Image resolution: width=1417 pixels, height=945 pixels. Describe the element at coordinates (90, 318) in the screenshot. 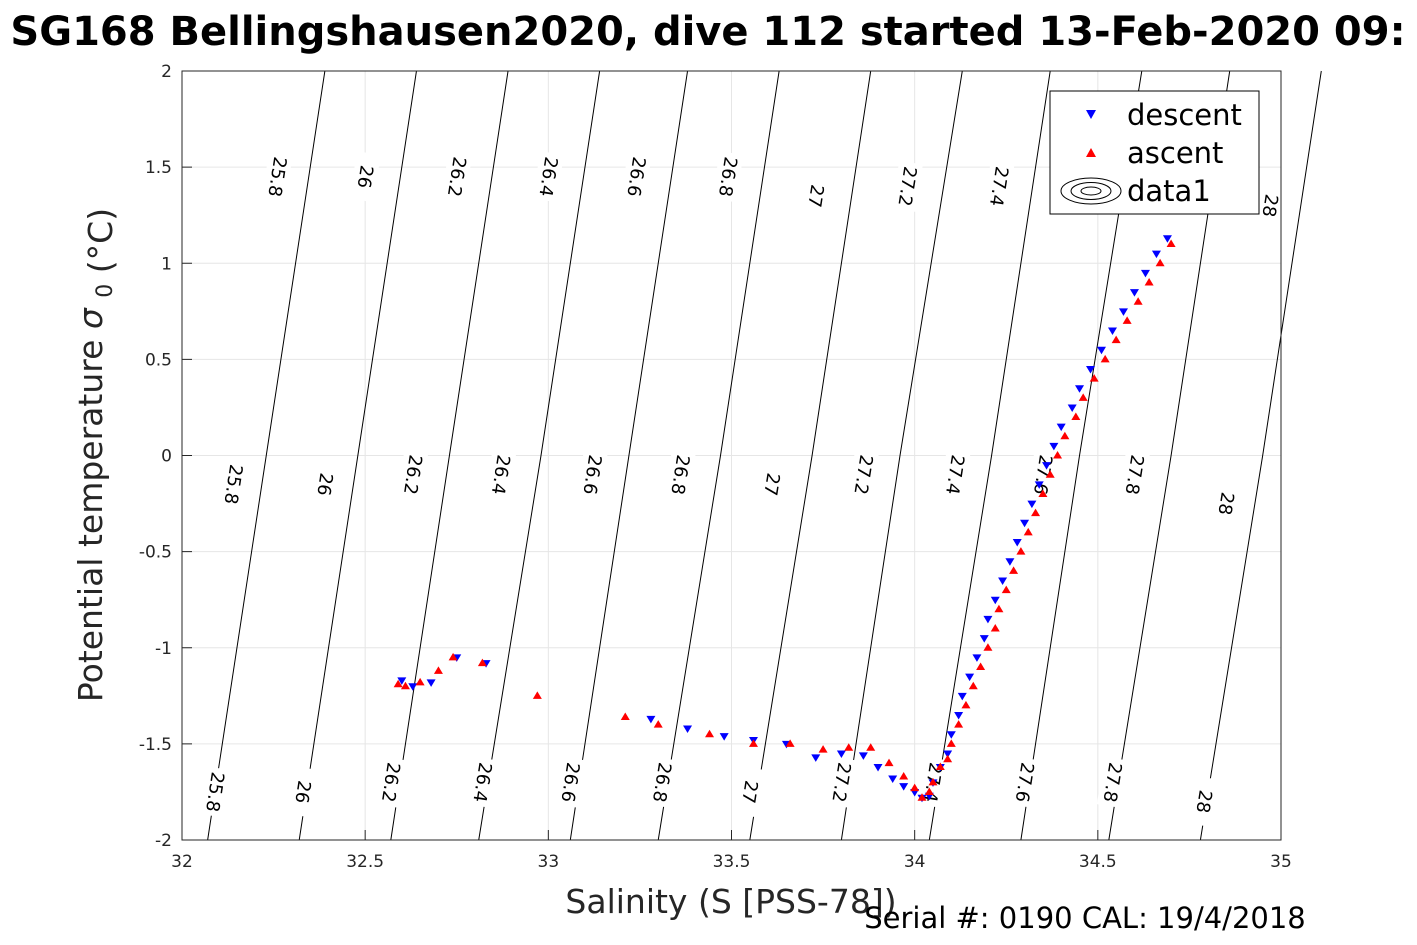

I see `y-axis-label-symbol: σ` at that location.